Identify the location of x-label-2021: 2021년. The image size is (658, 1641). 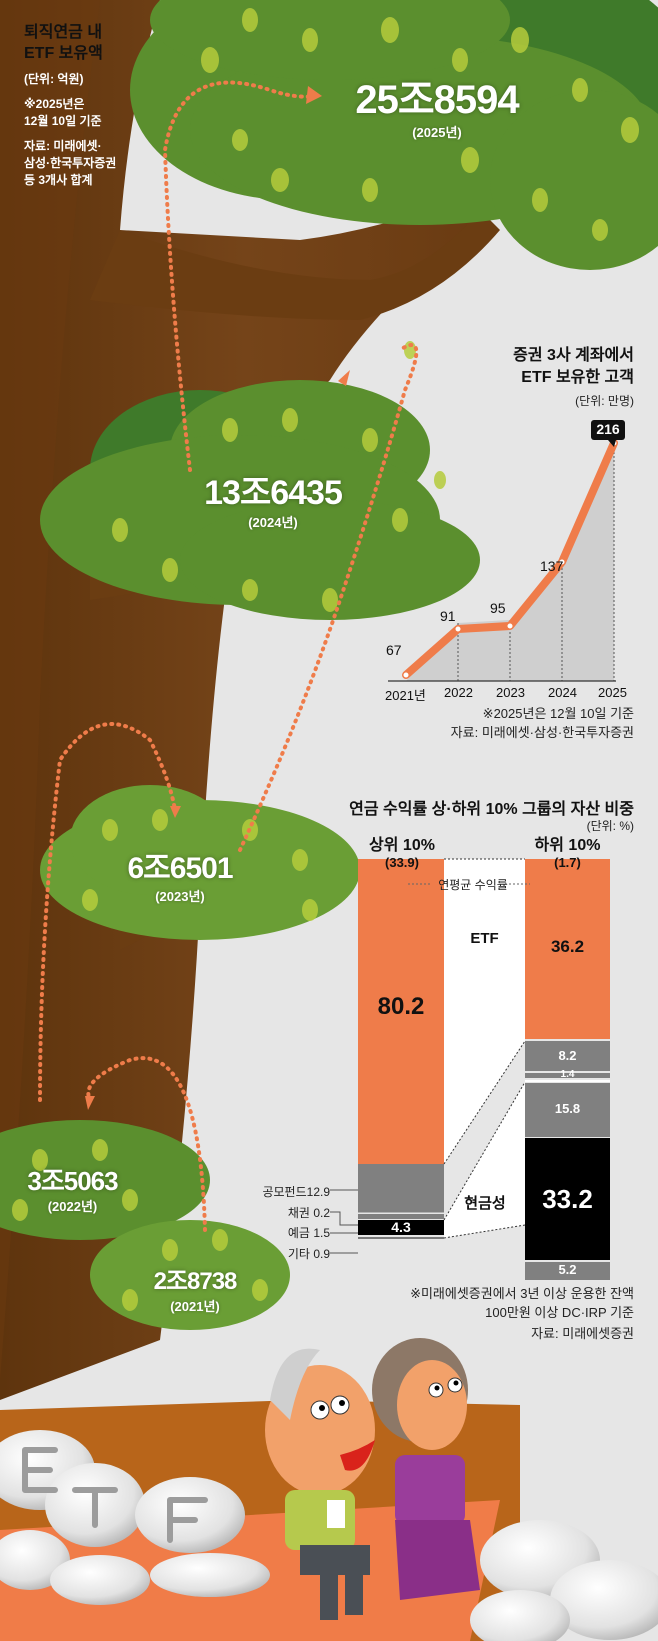
(405, 695).